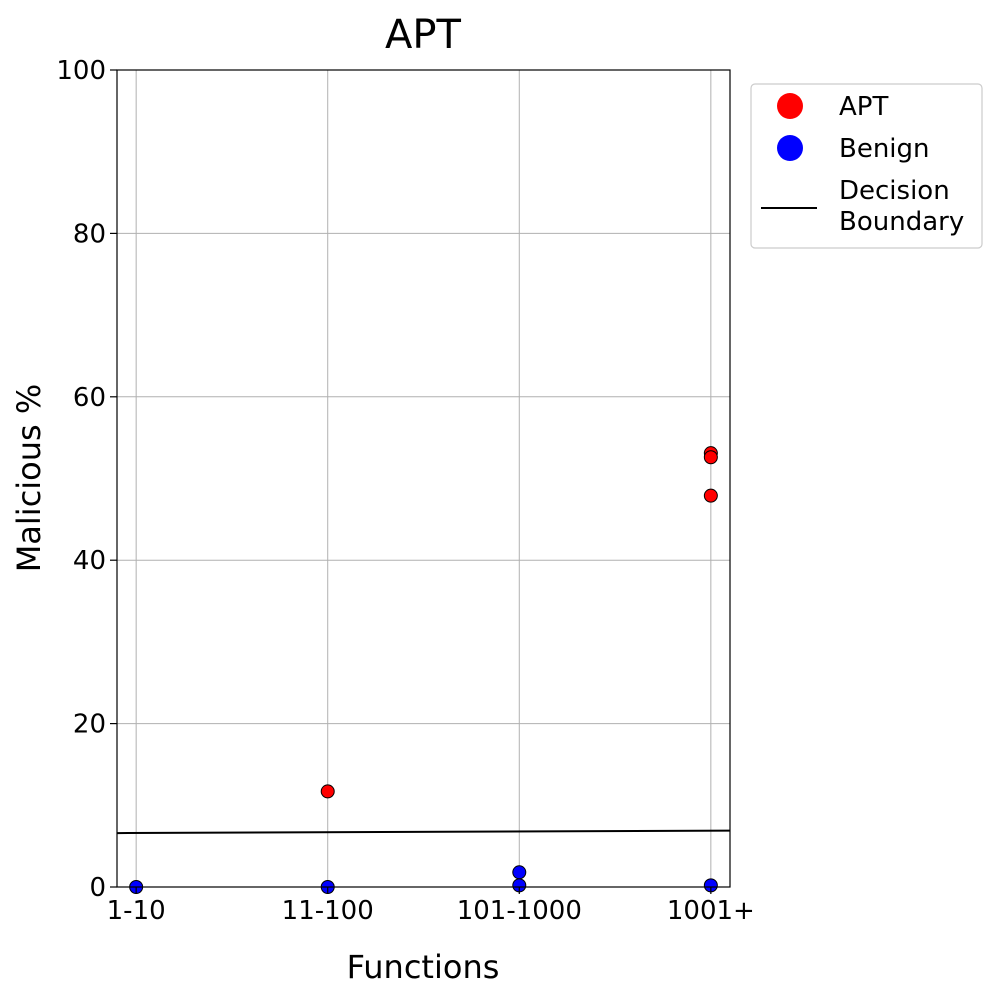 This screenshot has width=1000, height=1000. I want to click on legend-label-decision-boundary-line: Boundary, so click(901, 222).